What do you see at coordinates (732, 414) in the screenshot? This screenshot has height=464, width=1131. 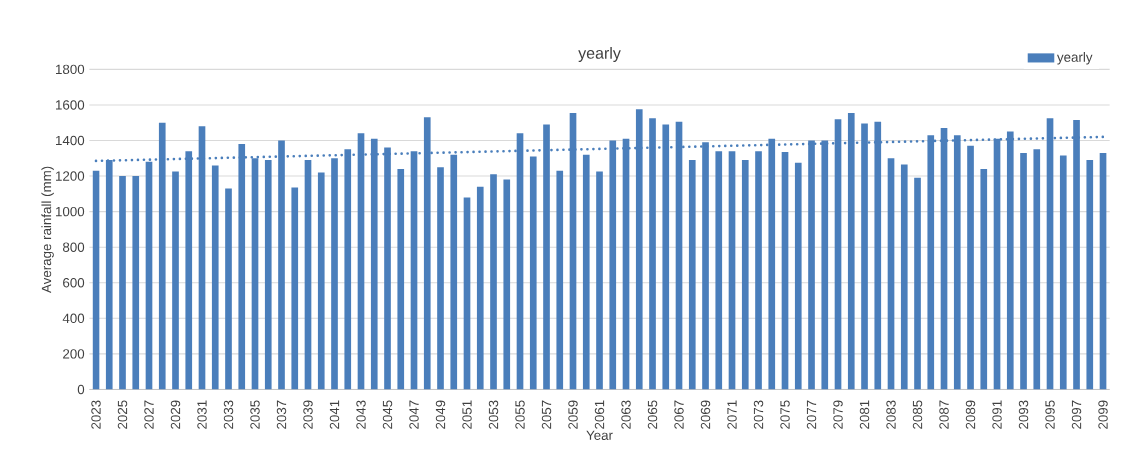 I see `x-tick-label: 2071` at bounding box center [732, 414].